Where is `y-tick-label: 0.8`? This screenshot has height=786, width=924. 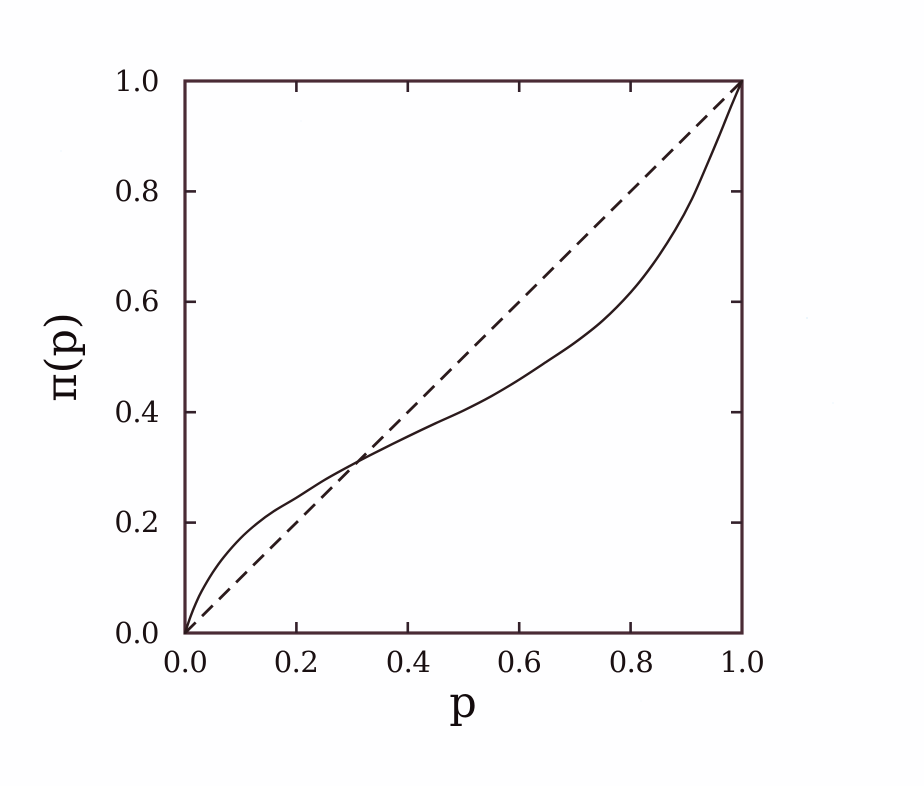
y-tick-label: 0.8 is located at coordinates (136, 191).